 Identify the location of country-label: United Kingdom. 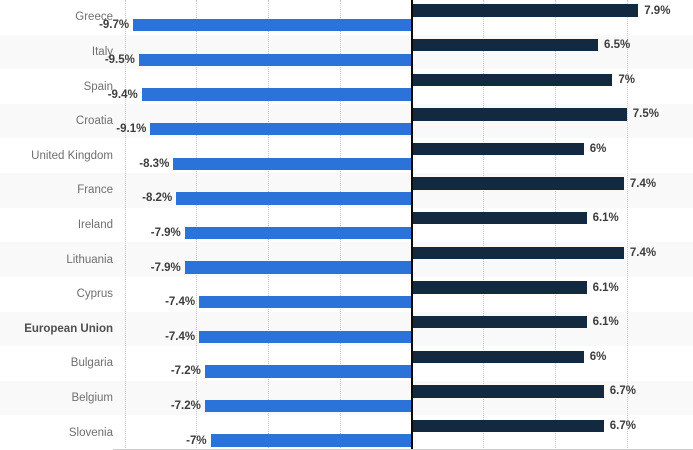
(72, 155).